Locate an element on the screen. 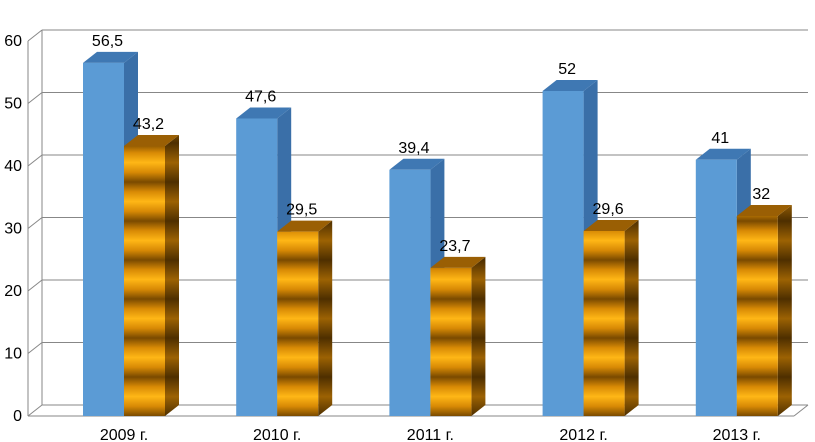  data-label-series-1: 39,4 is located at coordinates (413, 148).